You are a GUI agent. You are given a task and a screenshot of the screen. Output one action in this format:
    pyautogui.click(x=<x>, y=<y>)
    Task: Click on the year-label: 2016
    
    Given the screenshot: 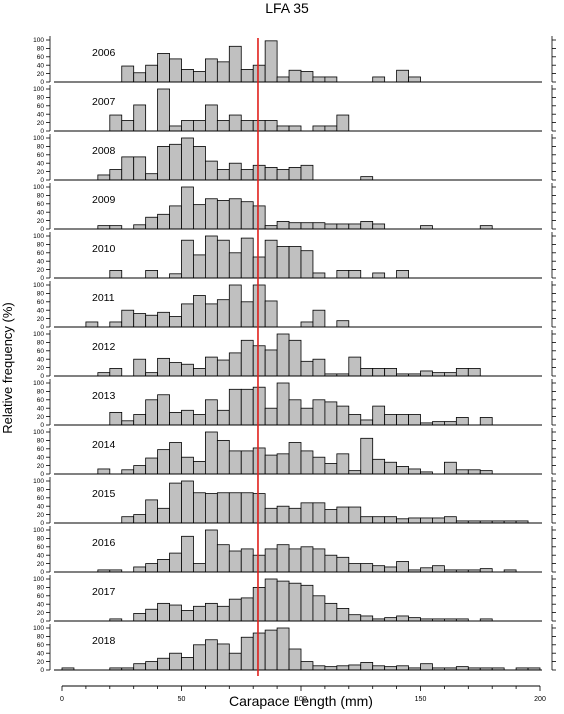 What is the action you would take?
    pyautogui.click(x=104, y=543)
    